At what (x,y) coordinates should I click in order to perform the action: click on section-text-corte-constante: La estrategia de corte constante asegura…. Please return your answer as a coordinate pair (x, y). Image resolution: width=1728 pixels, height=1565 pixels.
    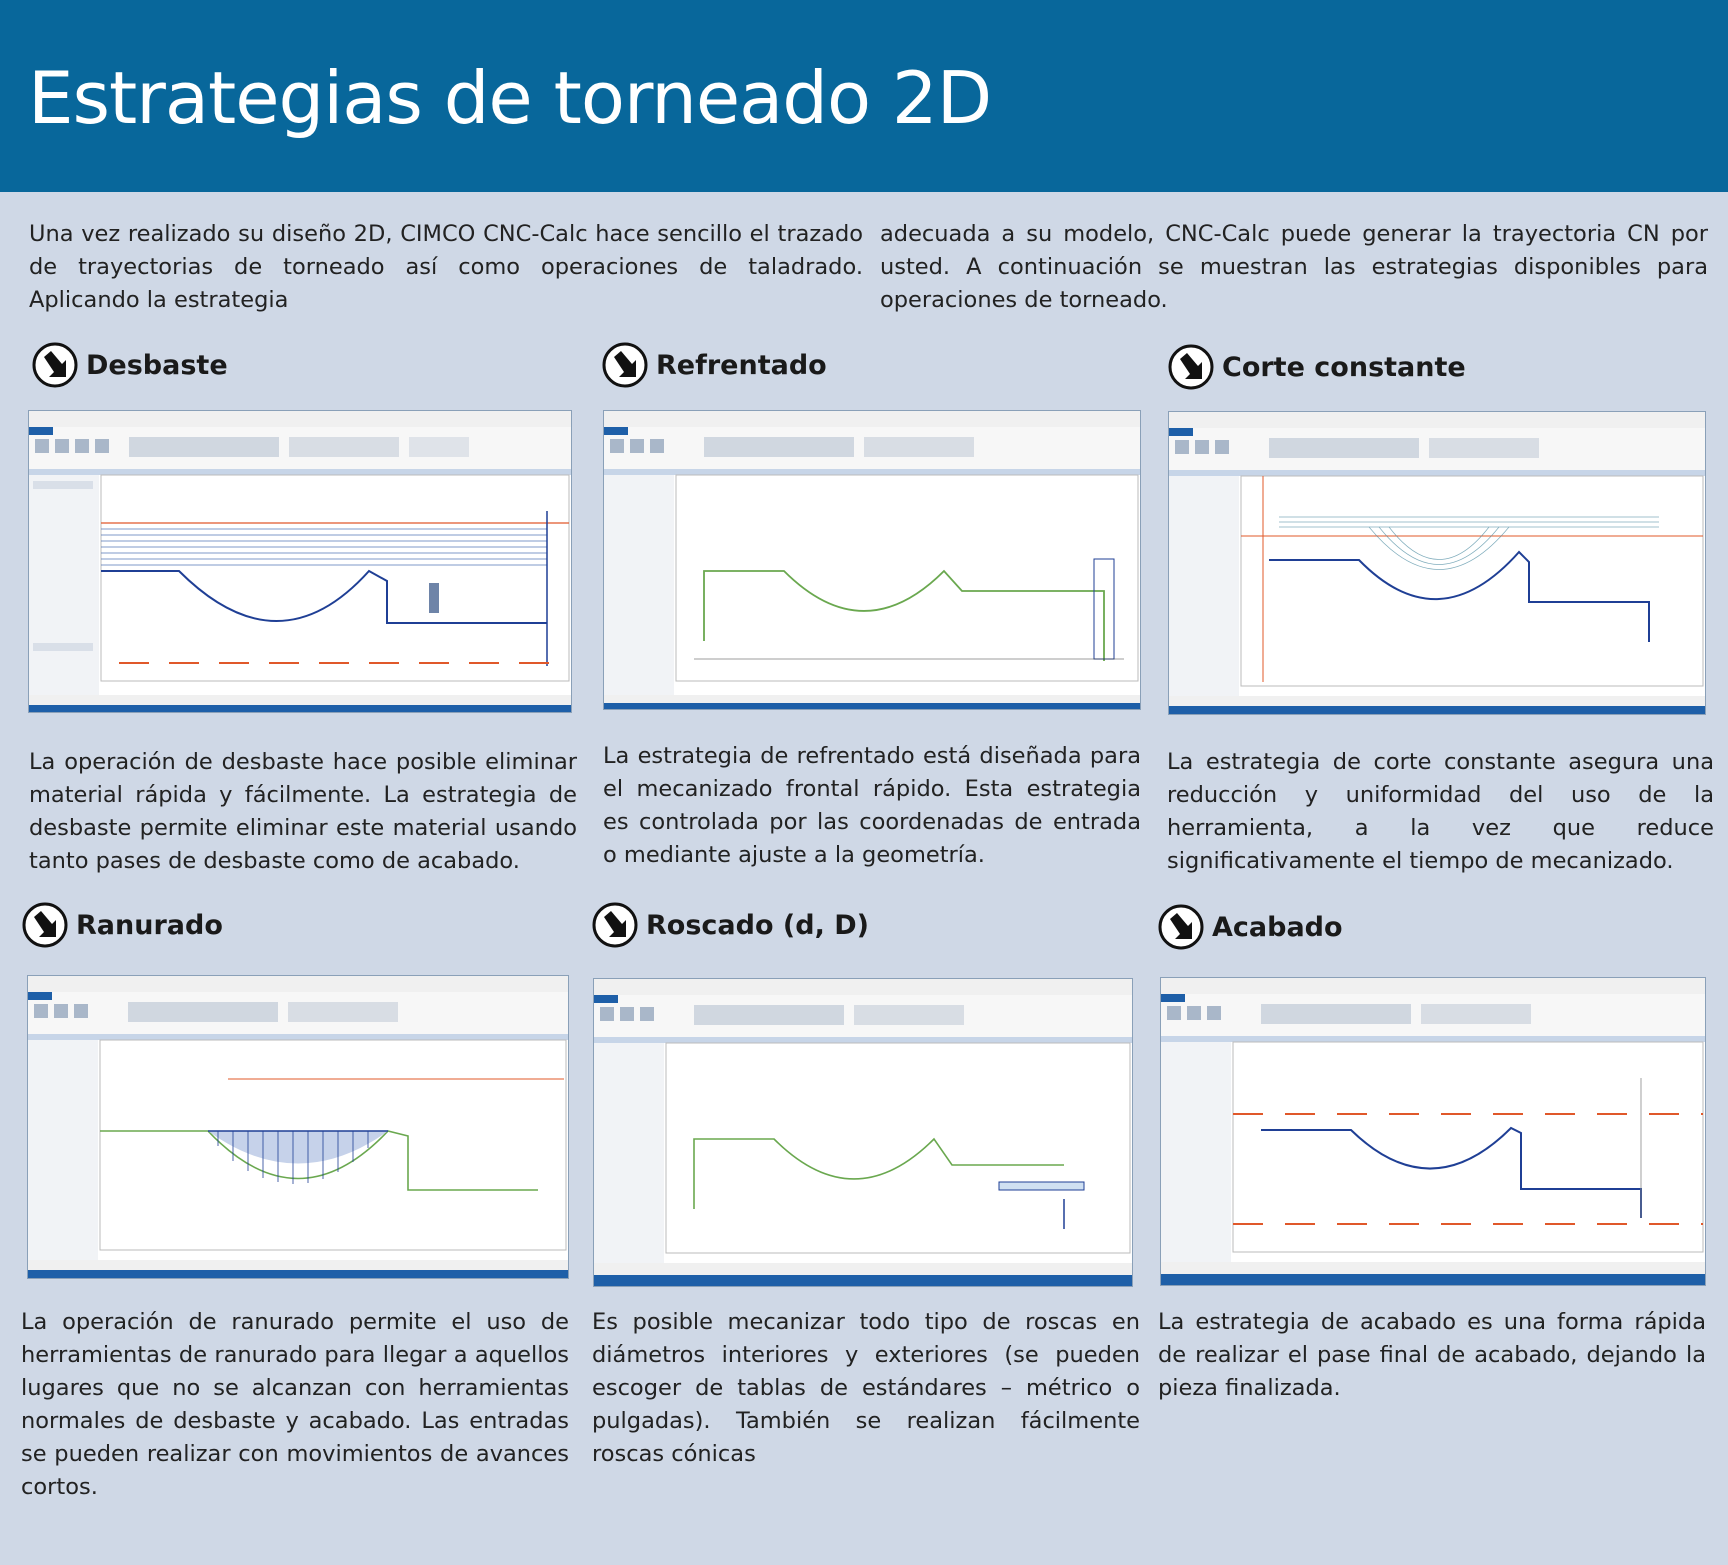
    Looking at the image, I should click on (1440, 811).